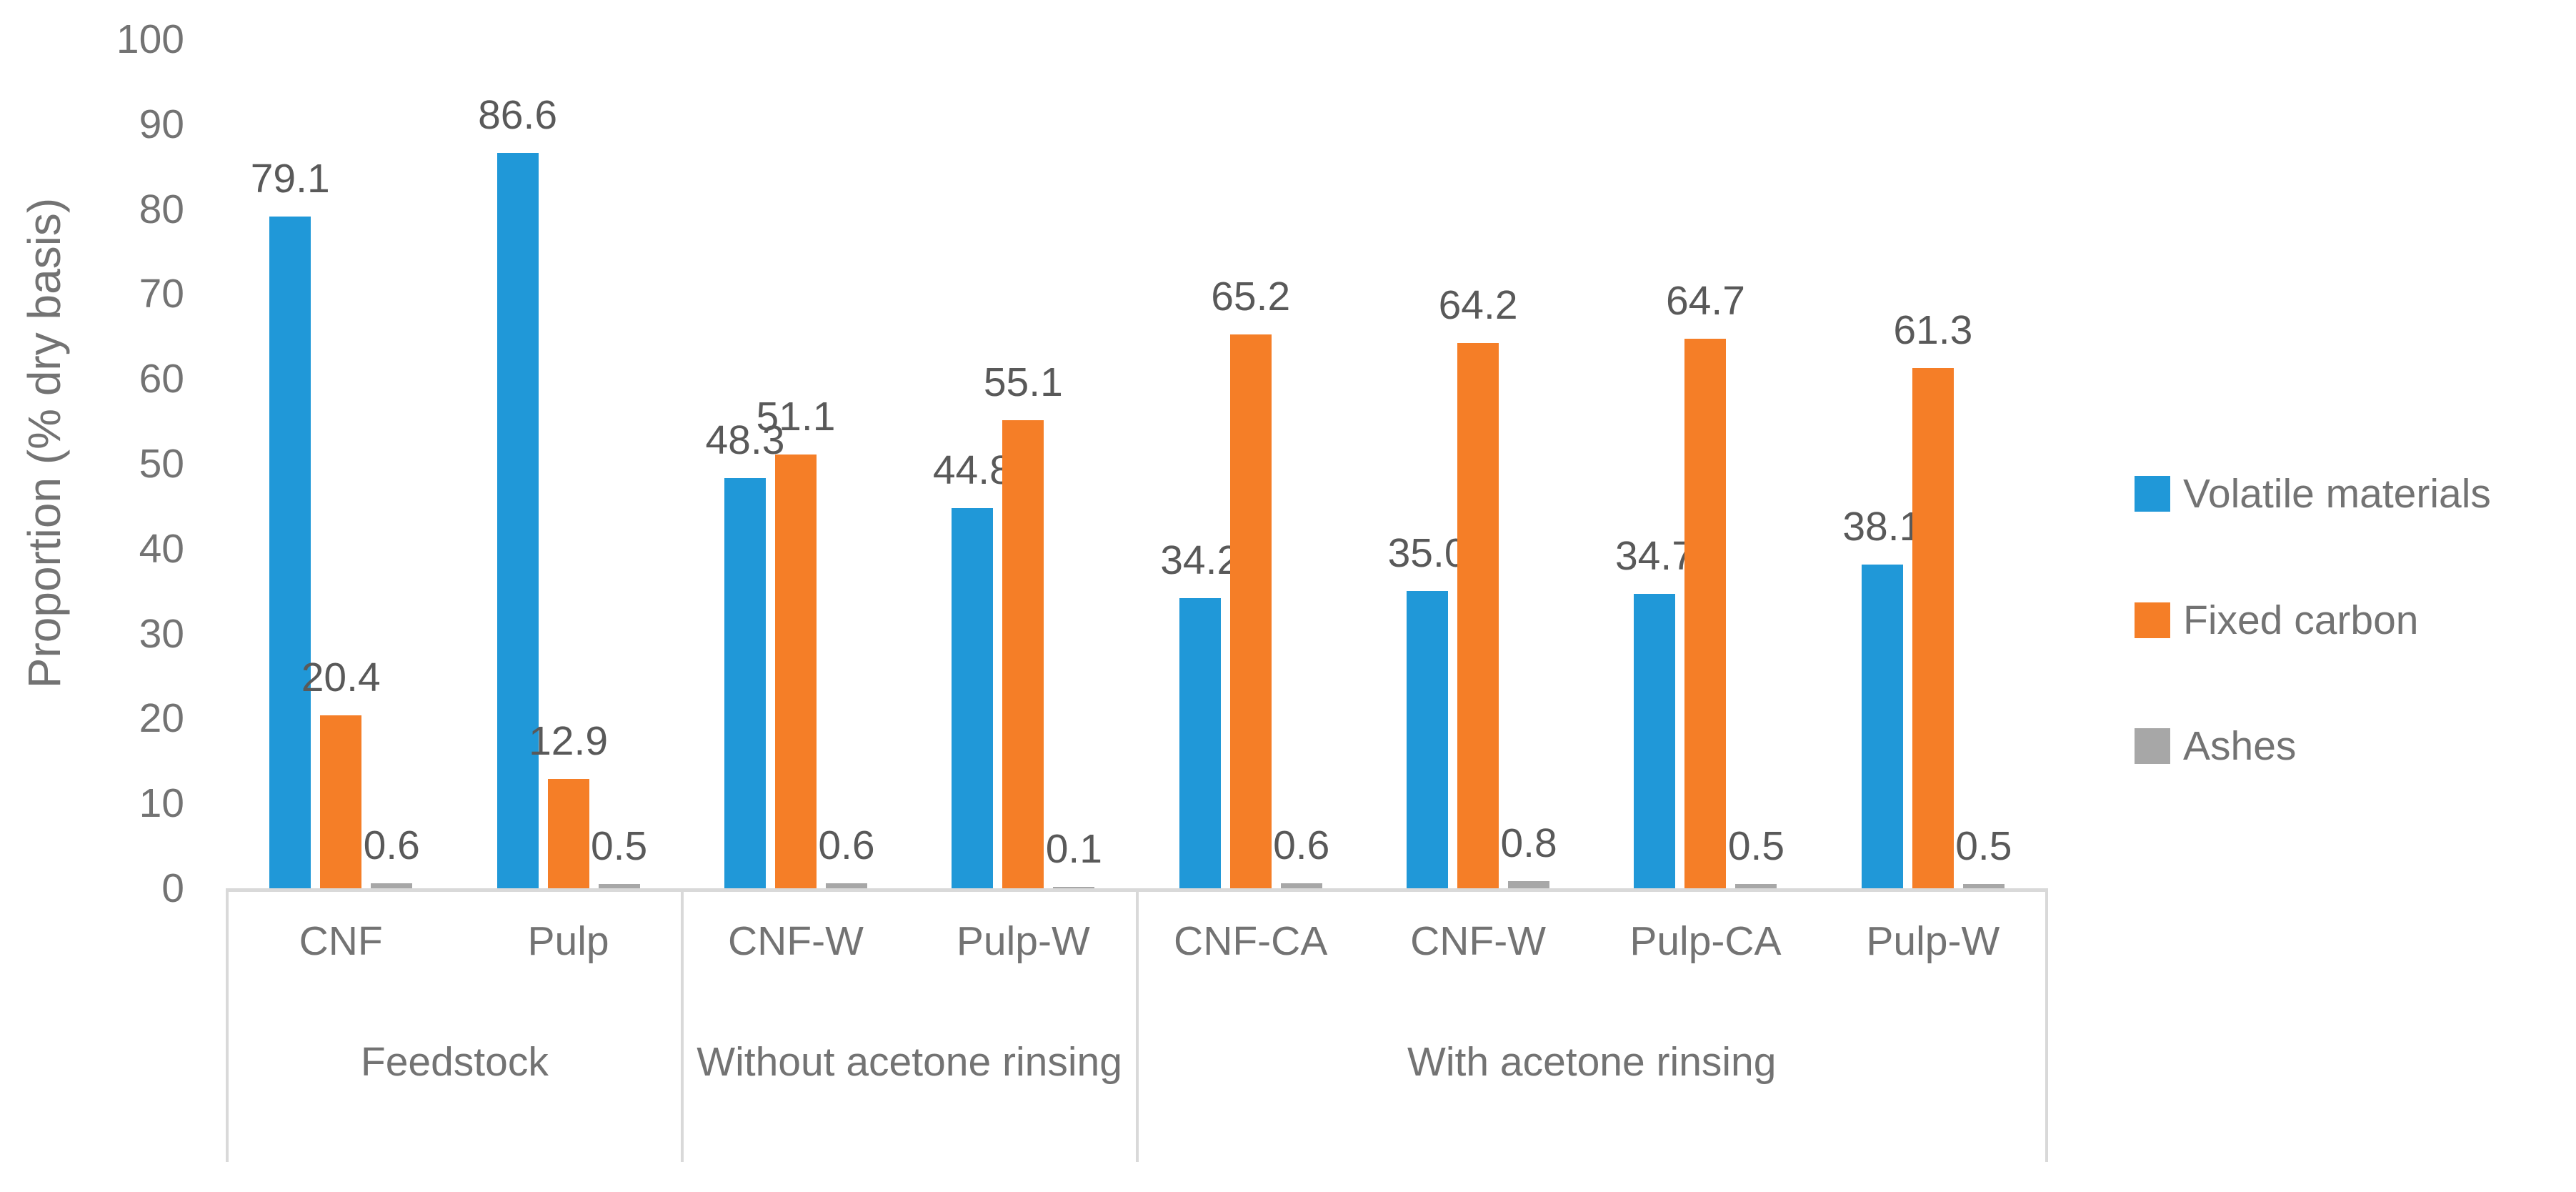 The height and width of the screenshot is (1192, 2576). What do you see at coordinates (1882, 527) in the screenshot?
I see `value-label: 38.1` at bounding box center [1882, 527].